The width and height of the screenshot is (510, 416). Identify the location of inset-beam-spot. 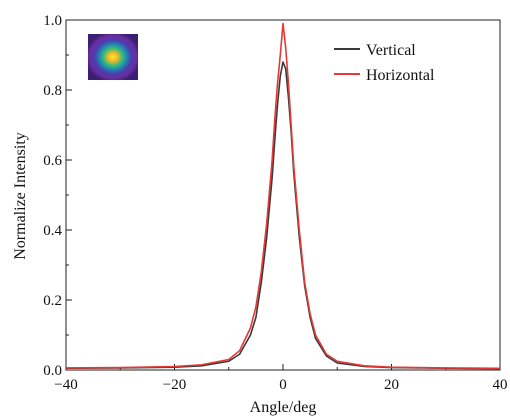
(113, 57).